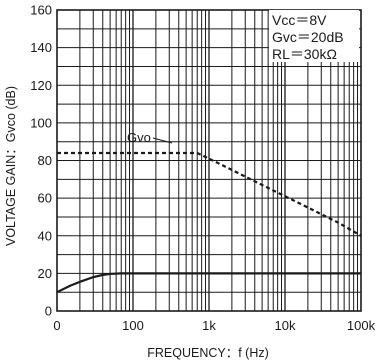  What do you see at coordinates (48, 311) in the screenshot?
I see `y-tick-label: 0` at bounding box center [48, 311].